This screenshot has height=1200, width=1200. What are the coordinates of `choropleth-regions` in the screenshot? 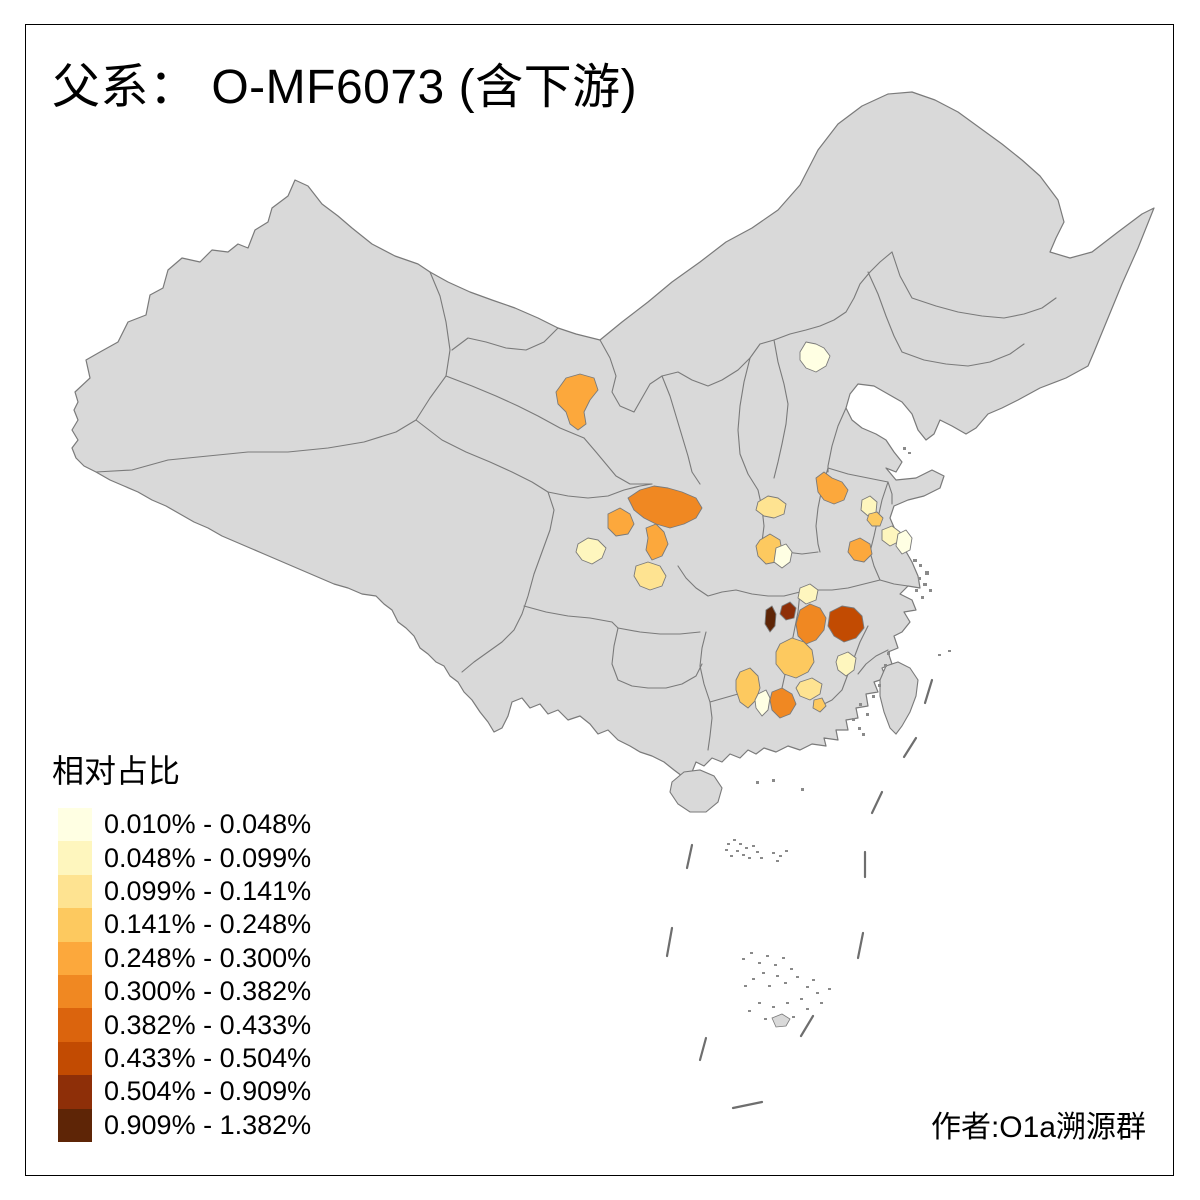 It's located at (734, 530).